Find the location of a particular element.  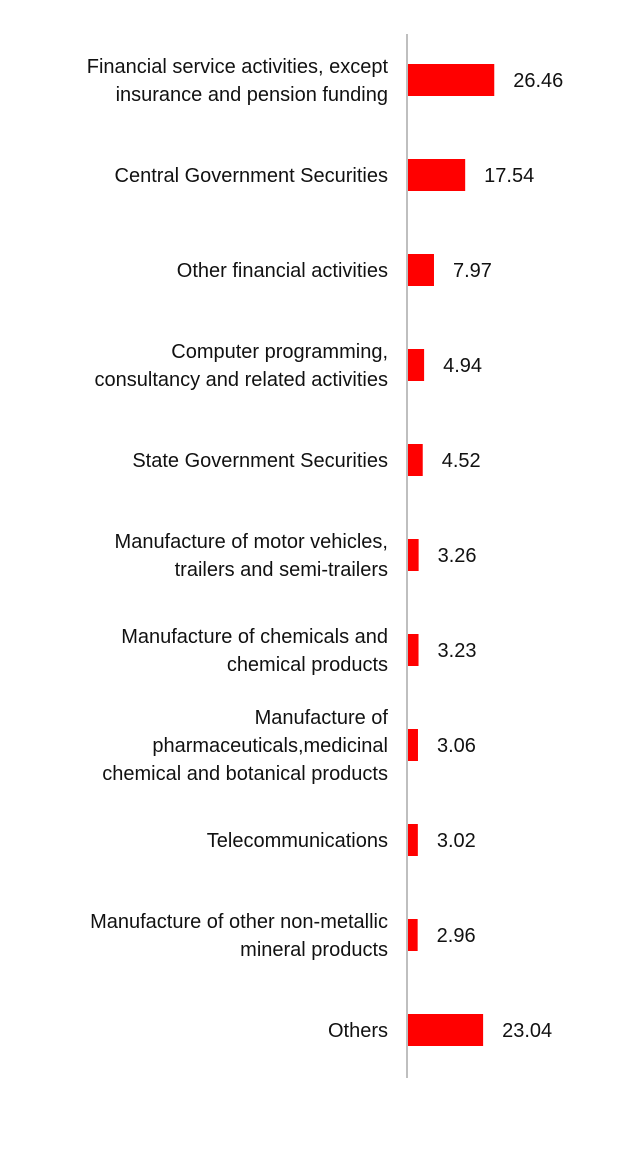

bars-layer is located at coordinates (451, 555).